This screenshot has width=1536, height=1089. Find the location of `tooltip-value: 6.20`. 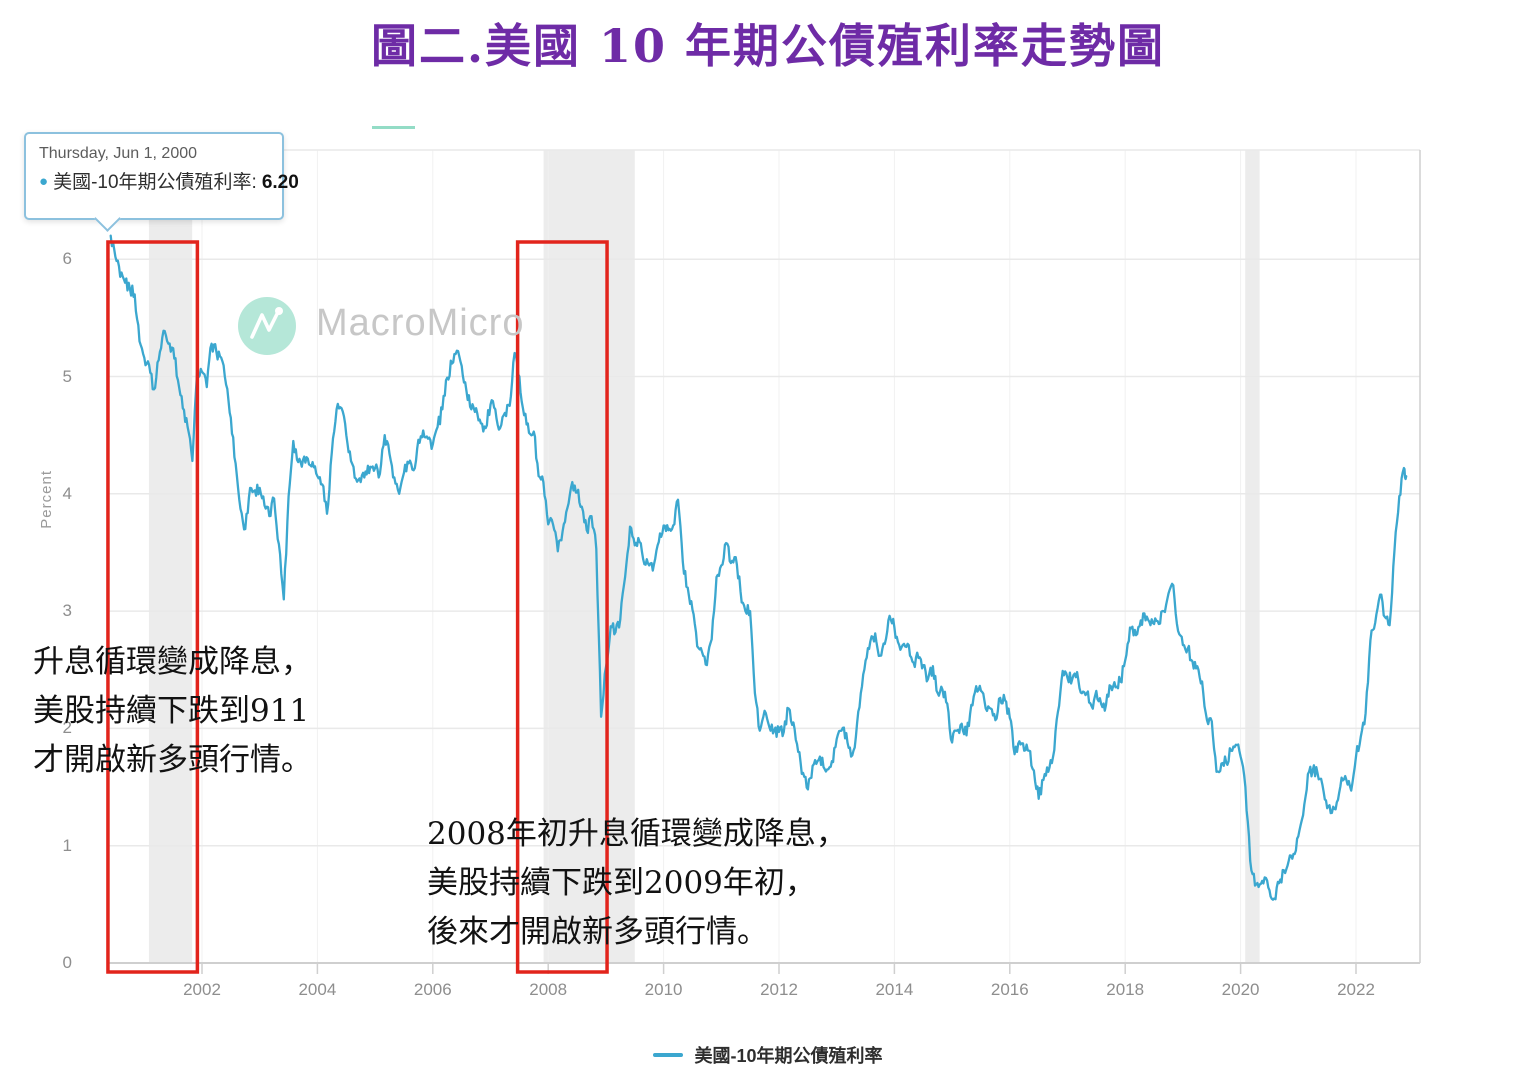

tooltip-value: 6.20 is located at coordinates (280, 182).